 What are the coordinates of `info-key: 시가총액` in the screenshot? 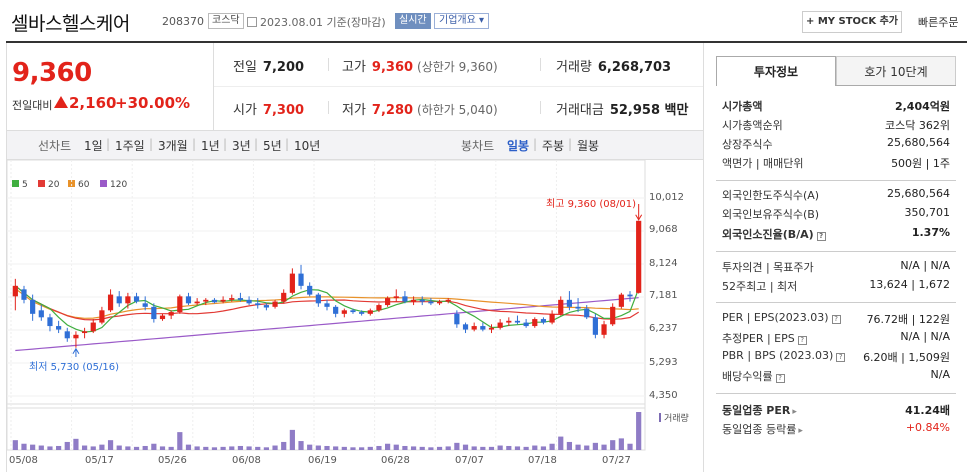 It's located at (742, 106).